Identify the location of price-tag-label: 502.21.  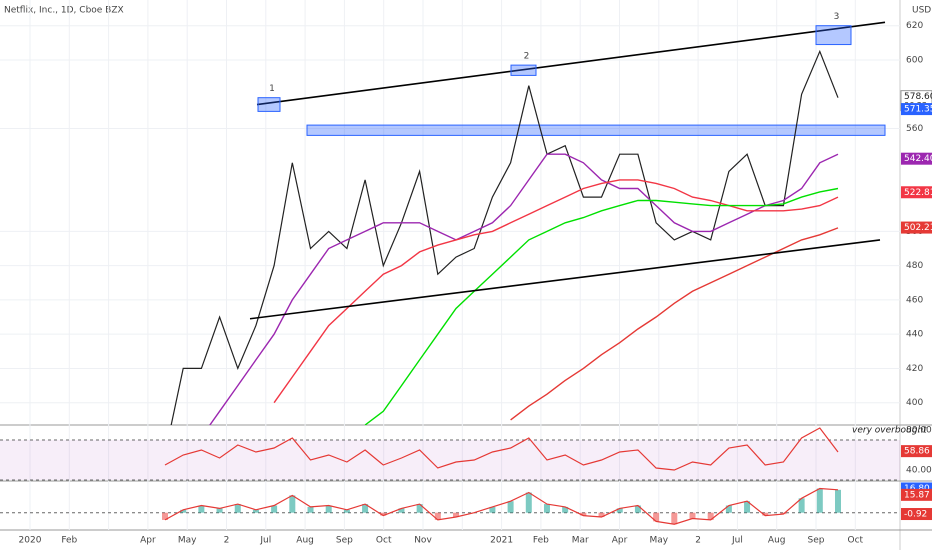
(918, 228).